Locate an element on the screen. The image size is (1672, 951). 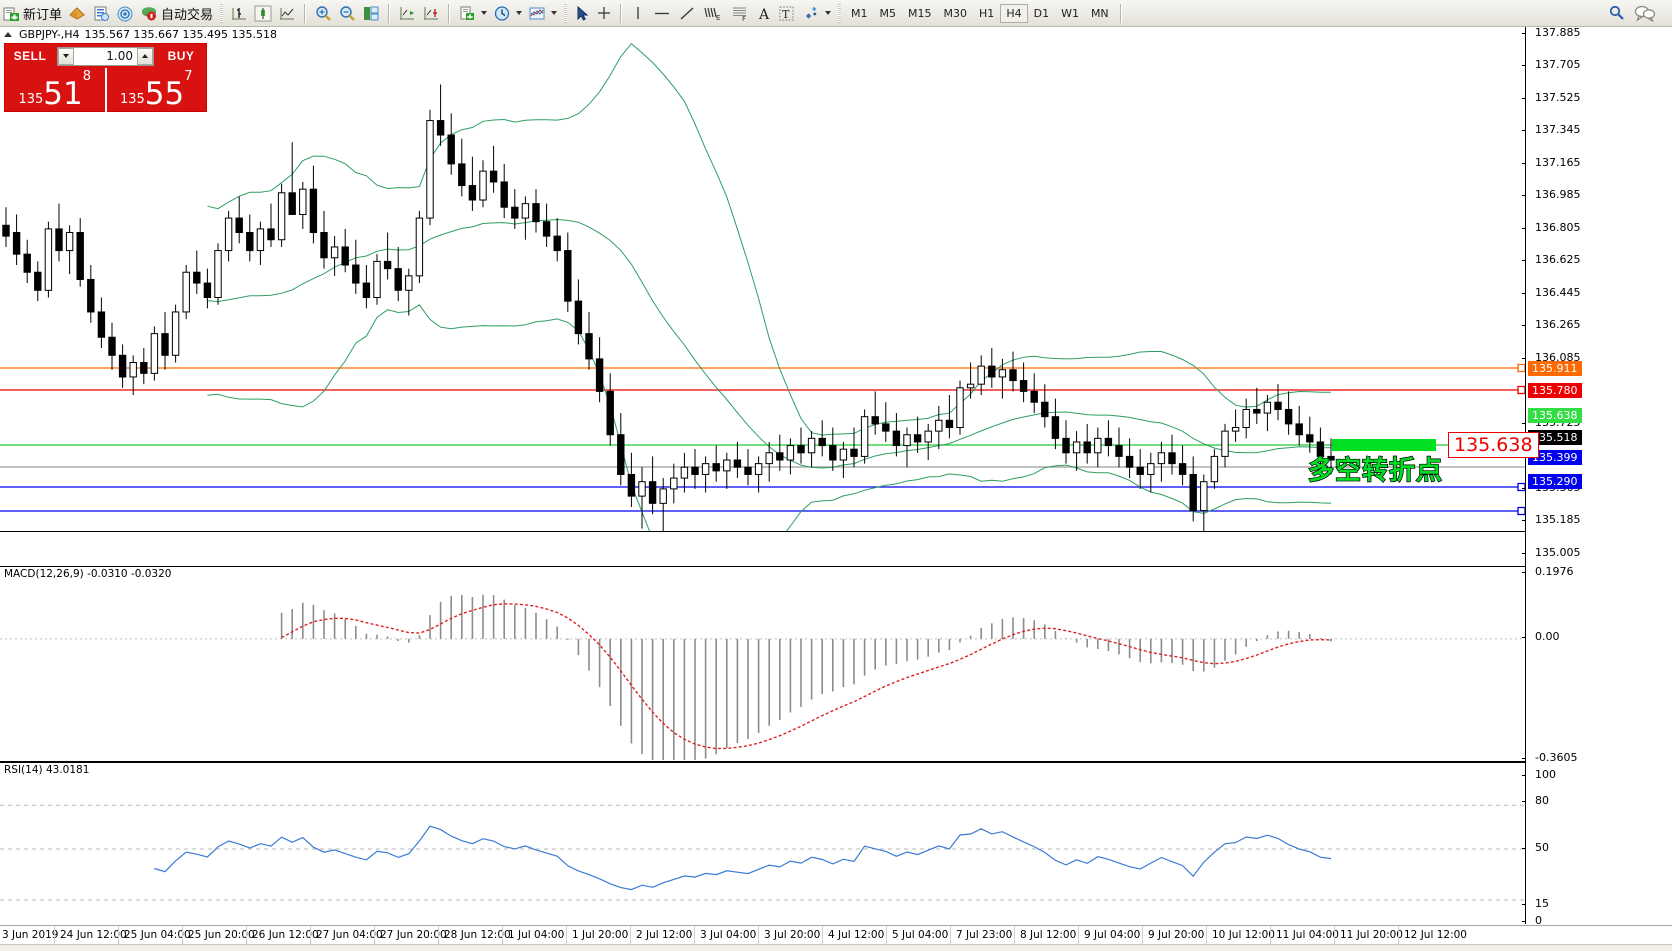
buy-price-cell: 135 55 7 is located at coordinates (155, 90).